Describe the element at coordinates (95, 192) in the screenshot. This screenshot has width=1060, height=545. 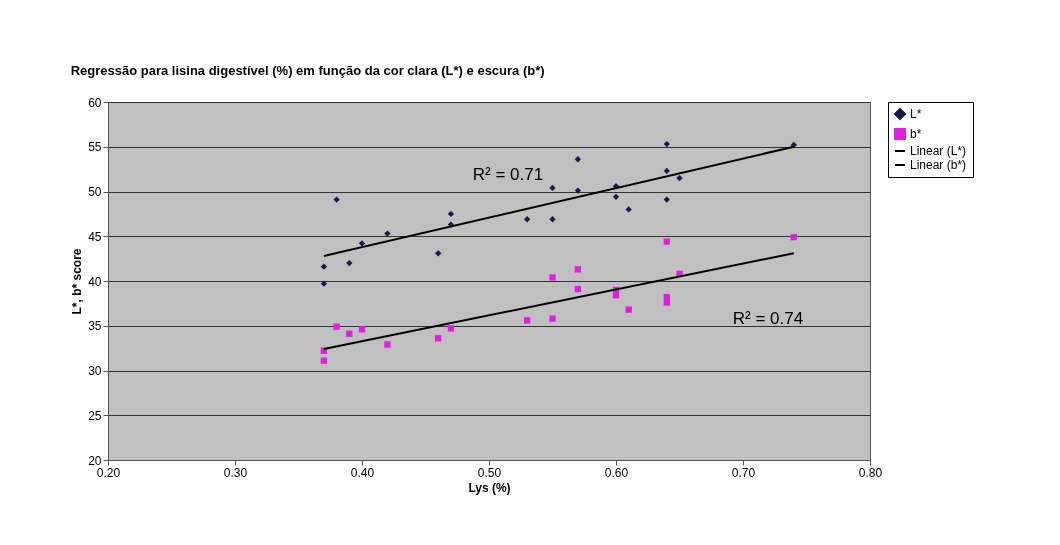
I see `y-tick-label: 50` at that location.